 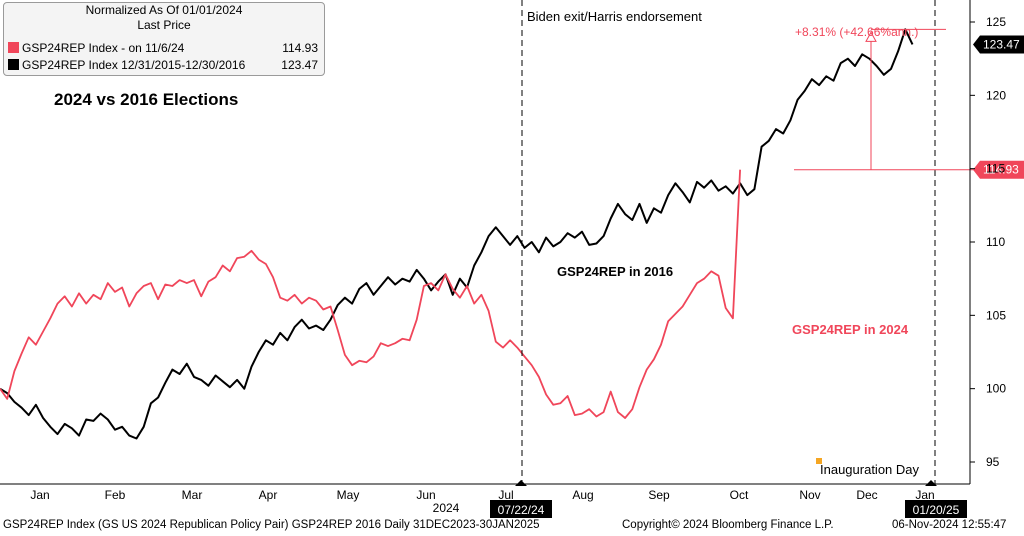 I want to click on delta-arrow, so click(x=871, y=36).